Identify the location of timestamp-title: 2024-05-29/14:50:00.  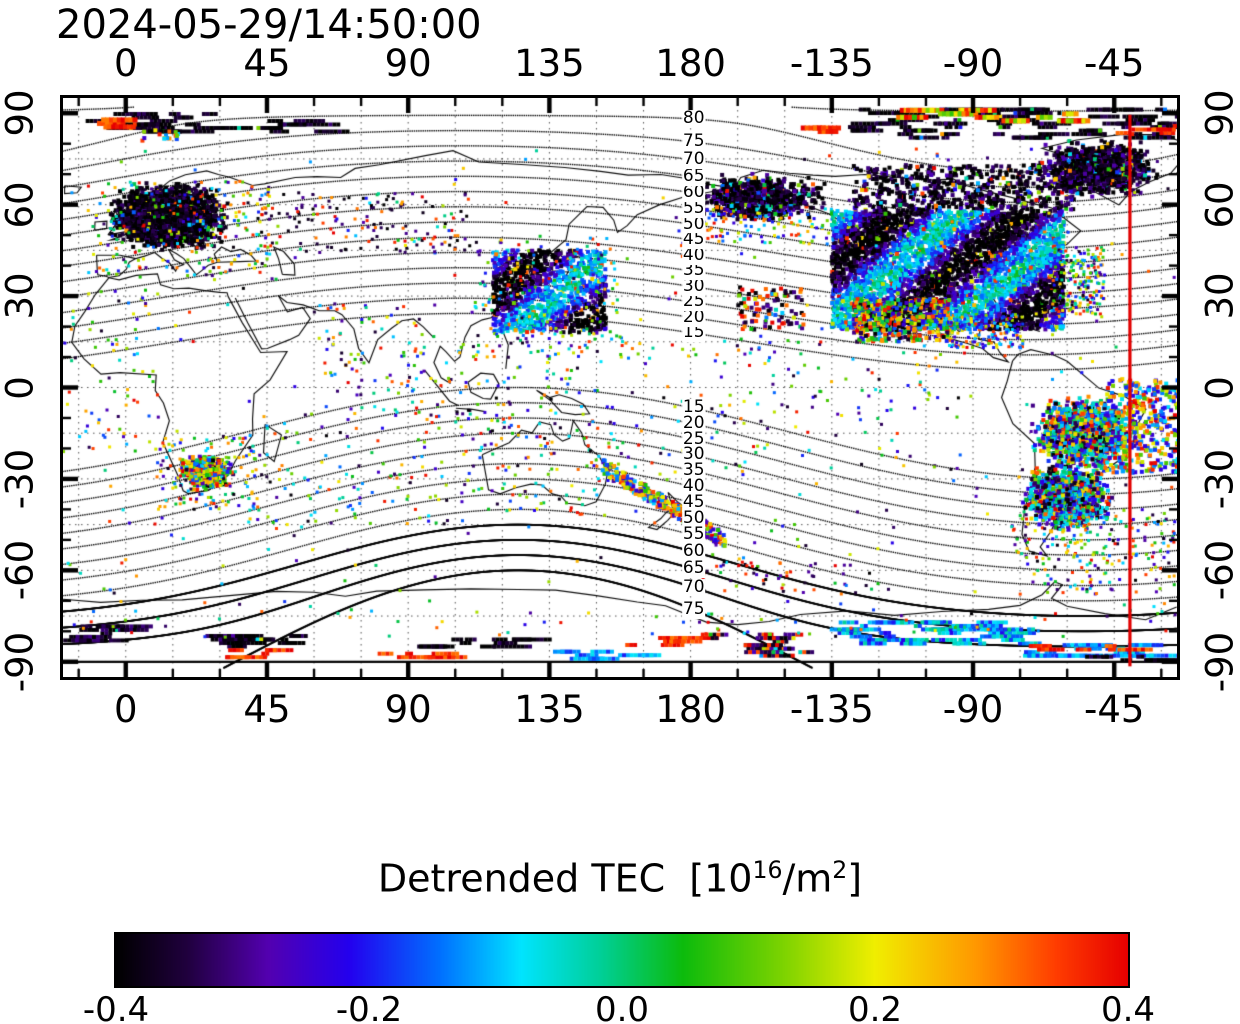
(269, 25).